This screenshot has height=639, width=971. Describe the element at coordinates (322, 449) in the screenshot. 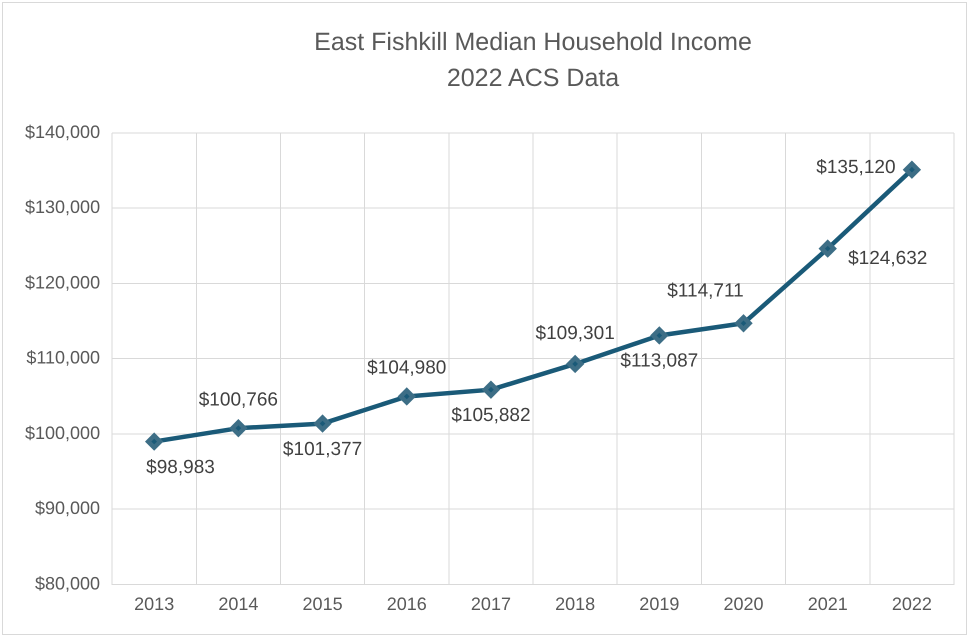

I see `data-label: $101,377` at that location.